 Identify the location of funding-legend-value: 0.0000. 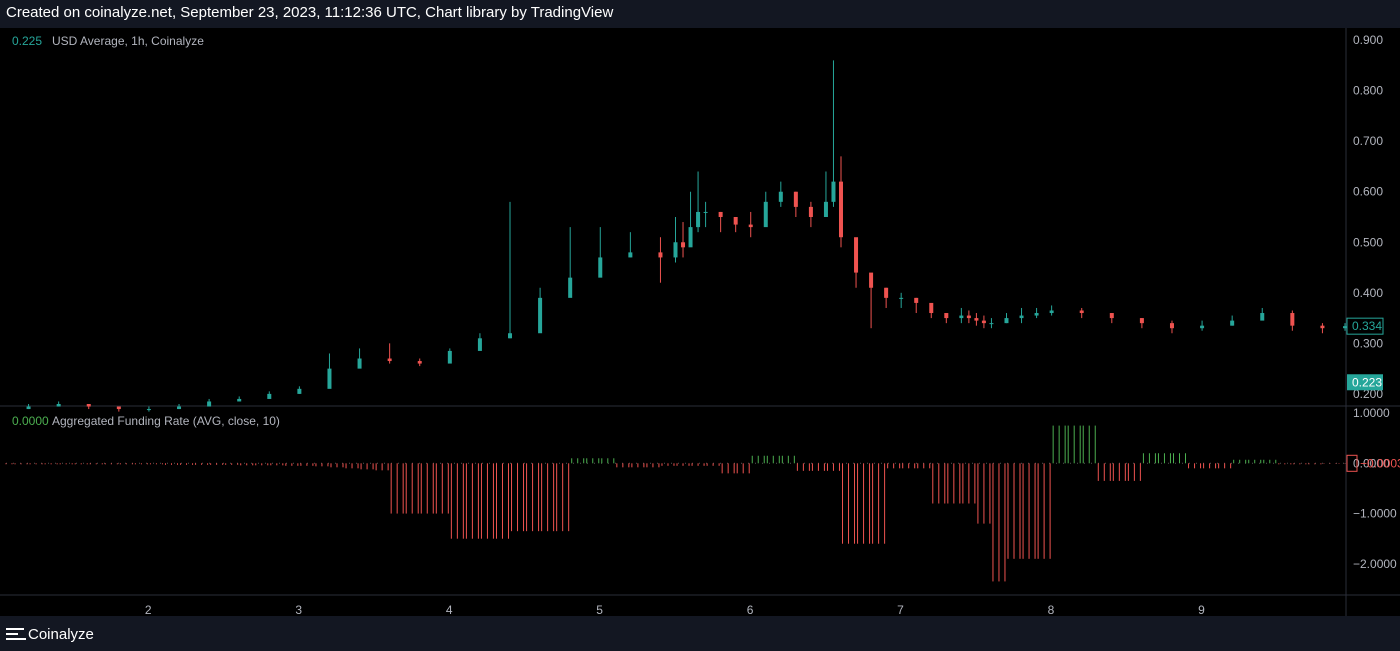
(30, 421).